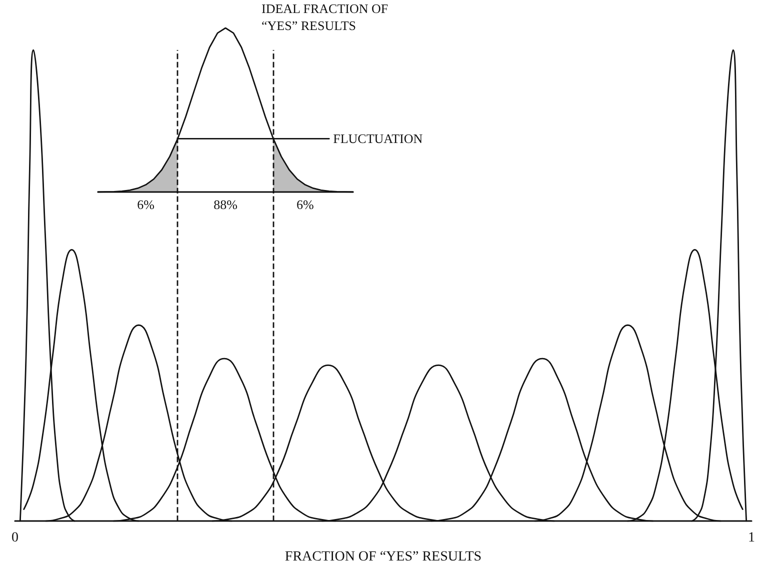  What do you see at coordinates (325, 17) in the screenshot?
I see `annotation: IDEAL FRACTION OF “YES” RESULTS` at bounding box center [325, 17].